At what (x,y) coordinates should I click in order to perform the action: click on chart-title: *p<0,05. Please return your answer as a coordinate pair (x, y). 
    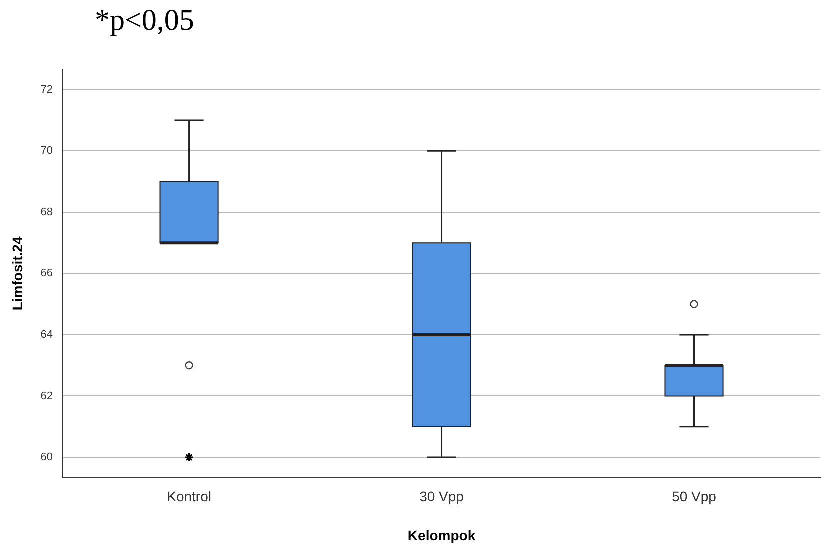
    Looking at the image, I should click on (144, 21).